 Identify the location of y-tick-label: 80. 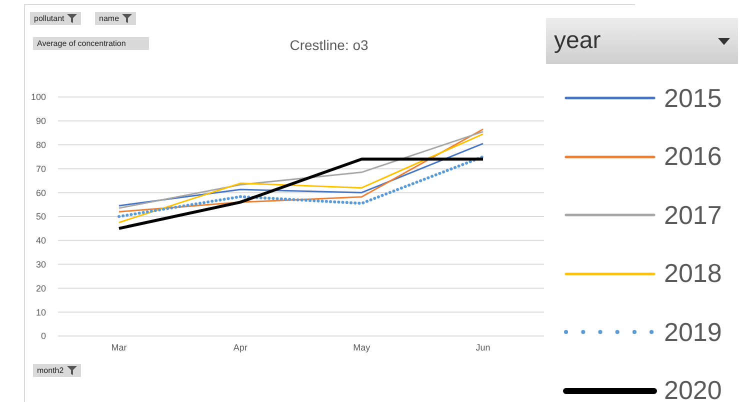
(41, 145).